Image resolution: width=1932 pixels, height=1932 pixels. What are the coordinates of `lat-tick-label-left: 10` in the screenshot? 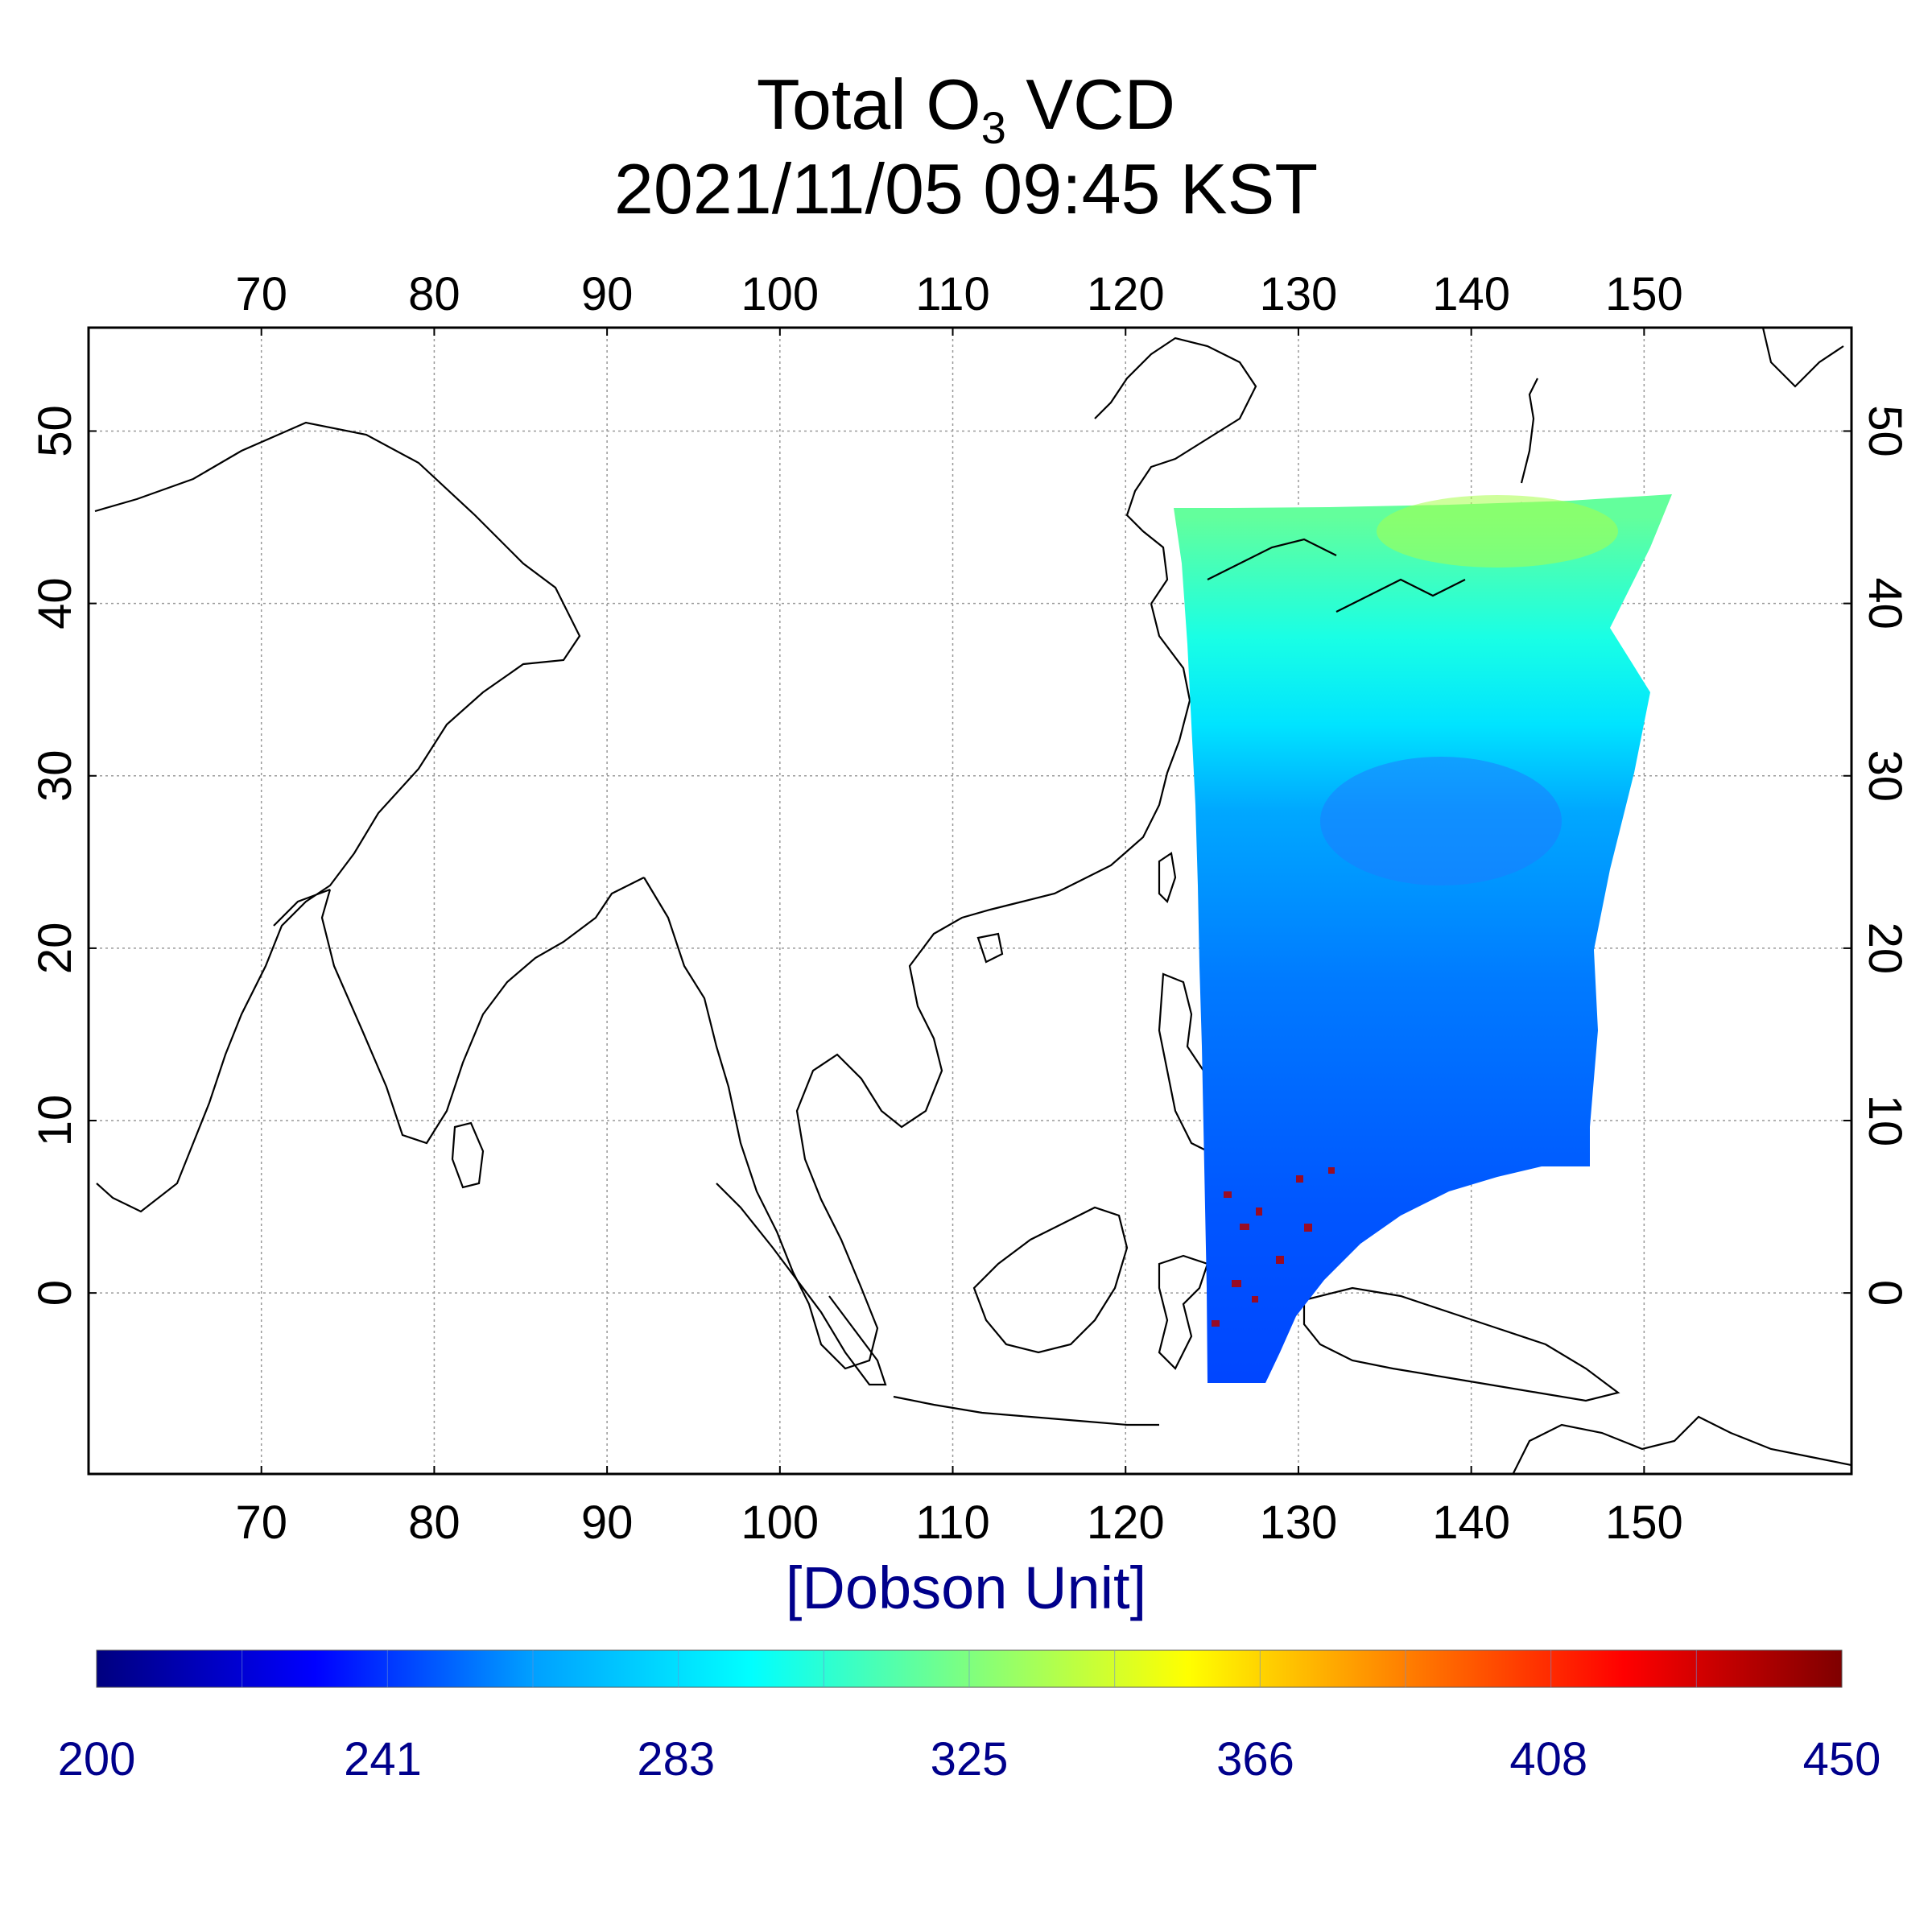 It's located at (55, 1121).